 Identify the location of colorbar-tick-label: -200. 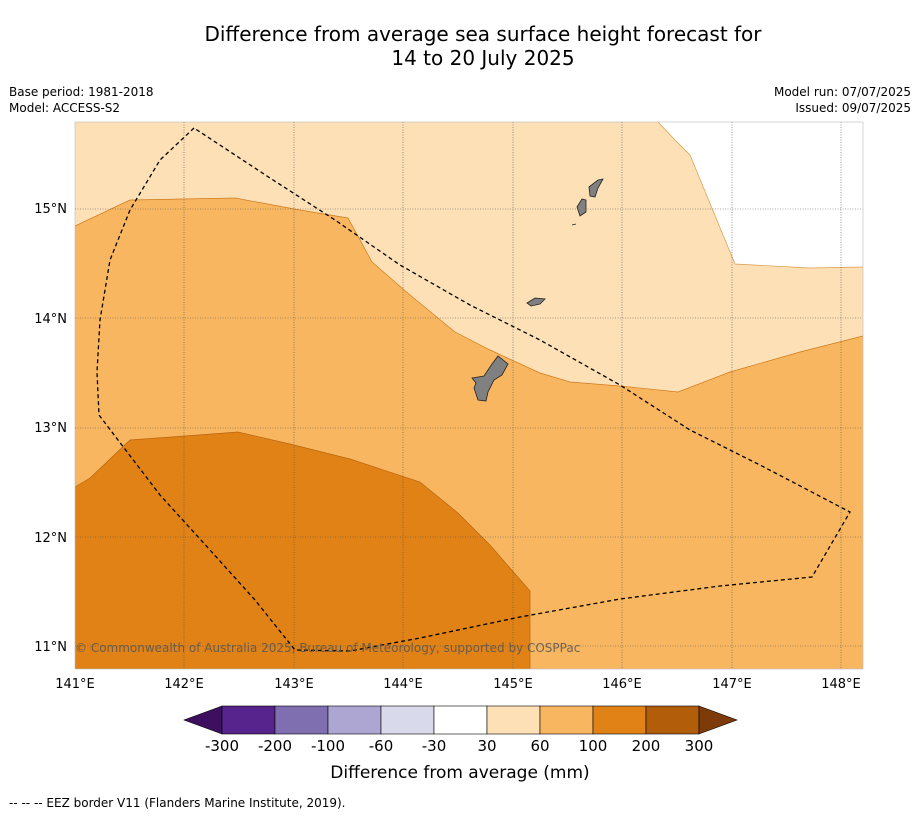
(275, 746).